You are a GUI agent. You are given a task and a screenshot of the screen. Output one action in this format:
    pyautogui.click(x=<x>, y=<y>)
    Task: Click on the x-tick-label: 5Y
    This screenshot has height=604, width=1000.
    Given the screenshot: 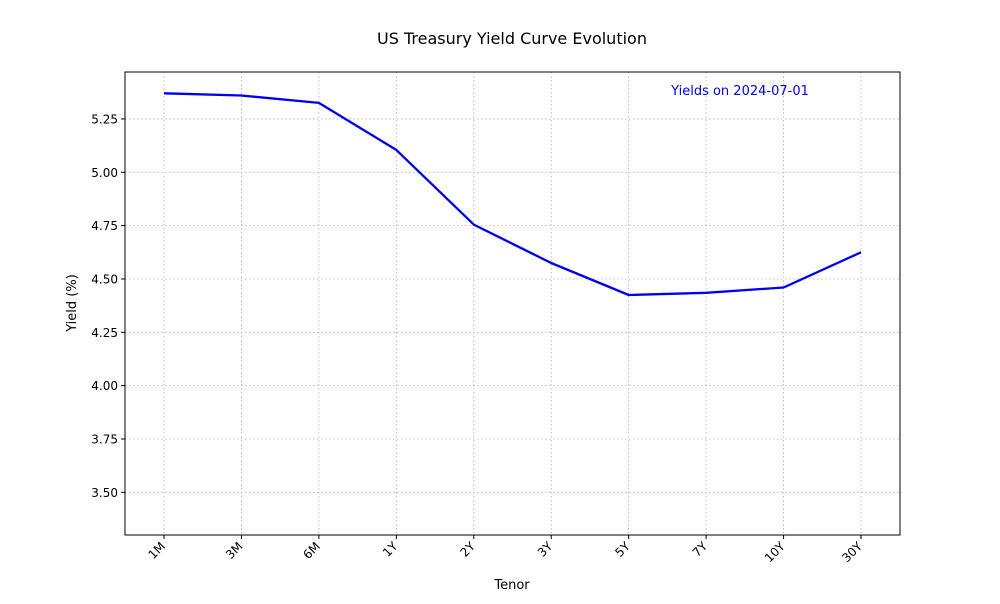 What is the action you would take?
    pyautogui.click(x=622, y=549)
    